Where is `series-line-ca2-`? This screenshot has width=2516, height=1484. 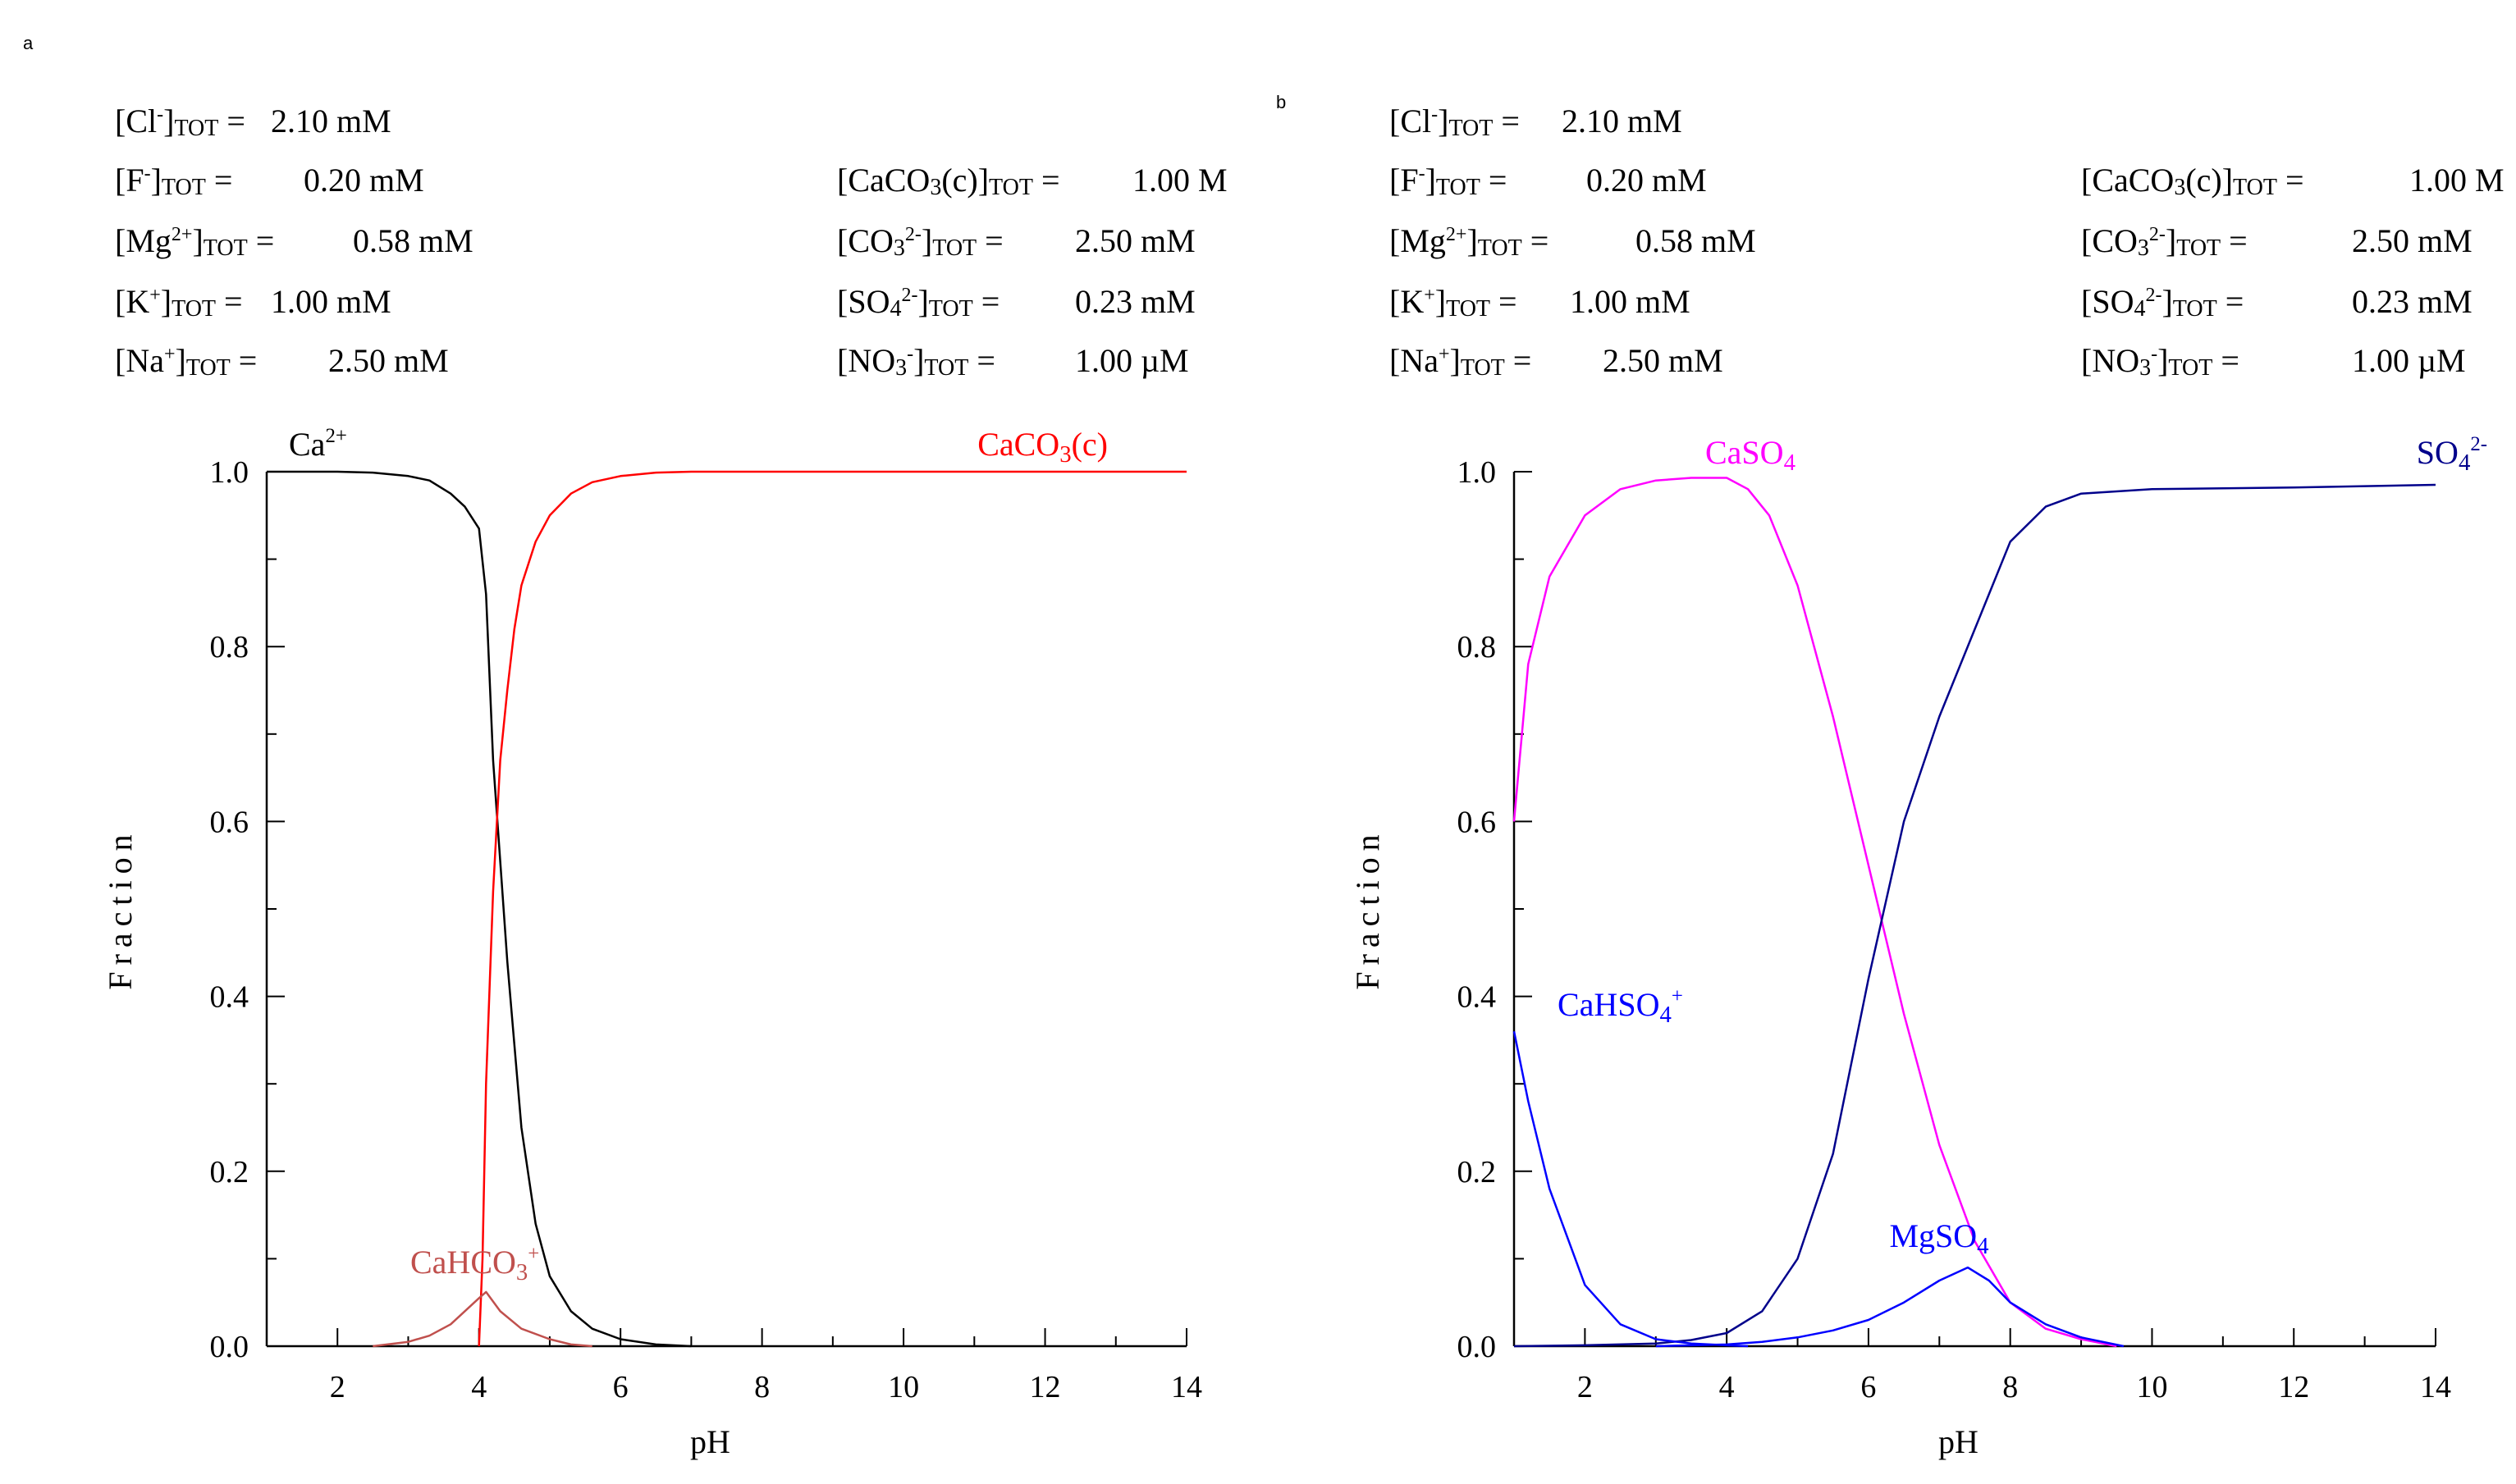
series-line-ca2- is located at coordinates (479, 909).